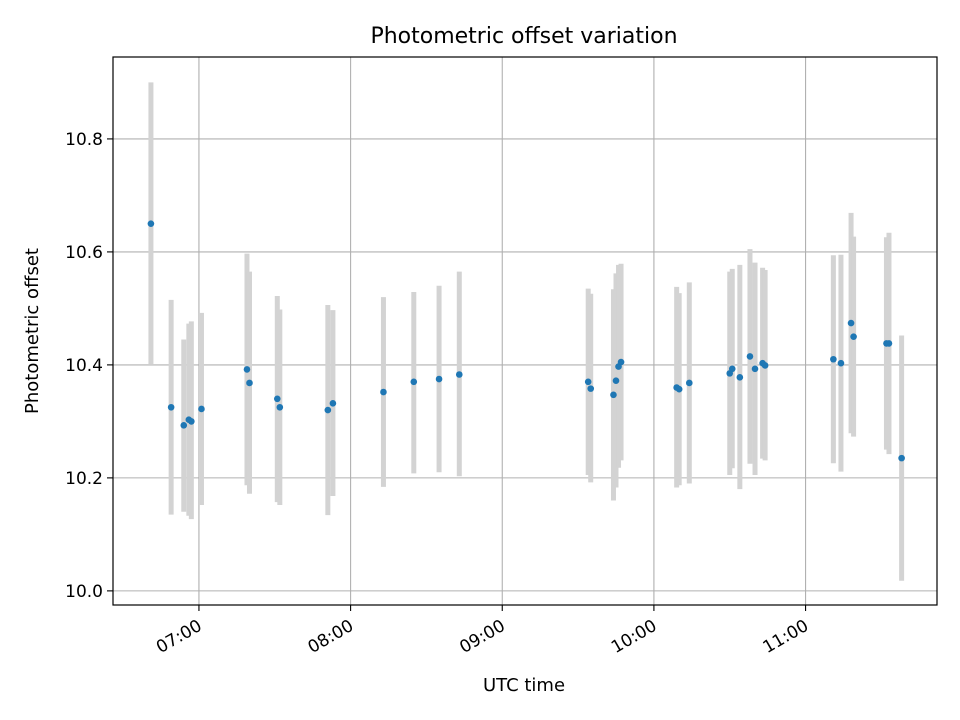 Image resolution: width=960 pixels, height=720 pixels. I want to click on x-tick-label: 11:00, so click(786, 637).